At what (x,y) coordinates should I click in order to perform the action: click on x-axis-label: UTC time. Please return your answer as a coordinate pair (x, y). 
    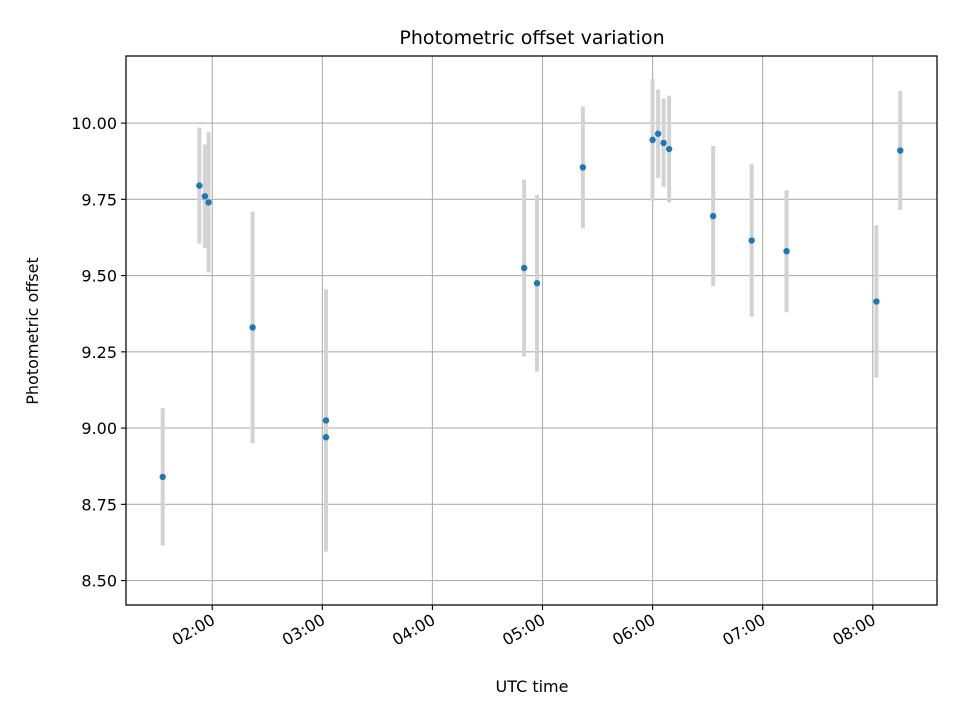
    Looking at the image, I should click on (532, 686).